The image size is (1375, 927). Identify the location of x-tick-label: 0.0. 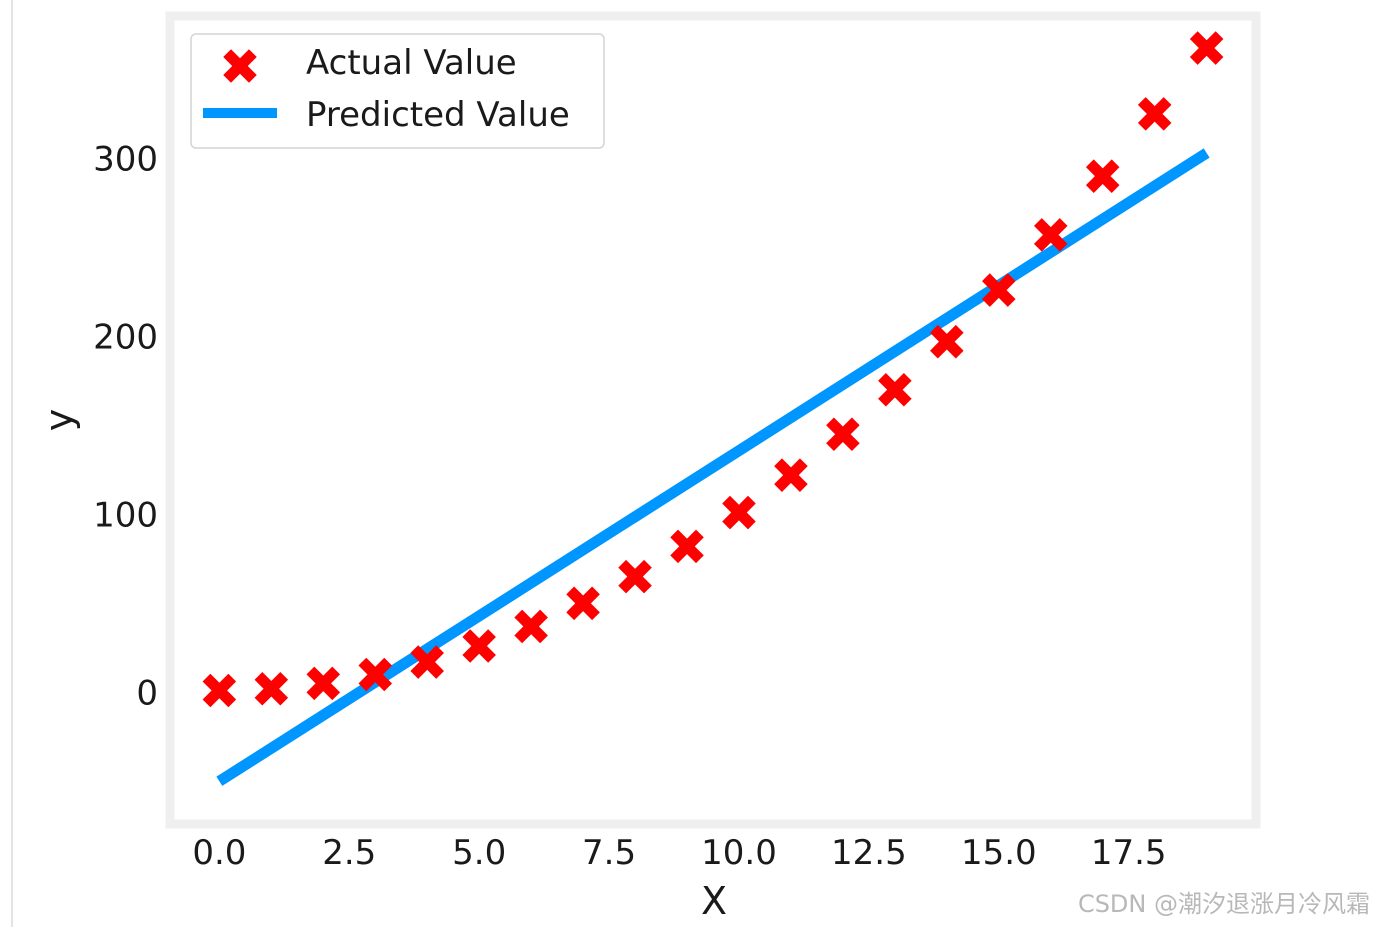
(219, 853).